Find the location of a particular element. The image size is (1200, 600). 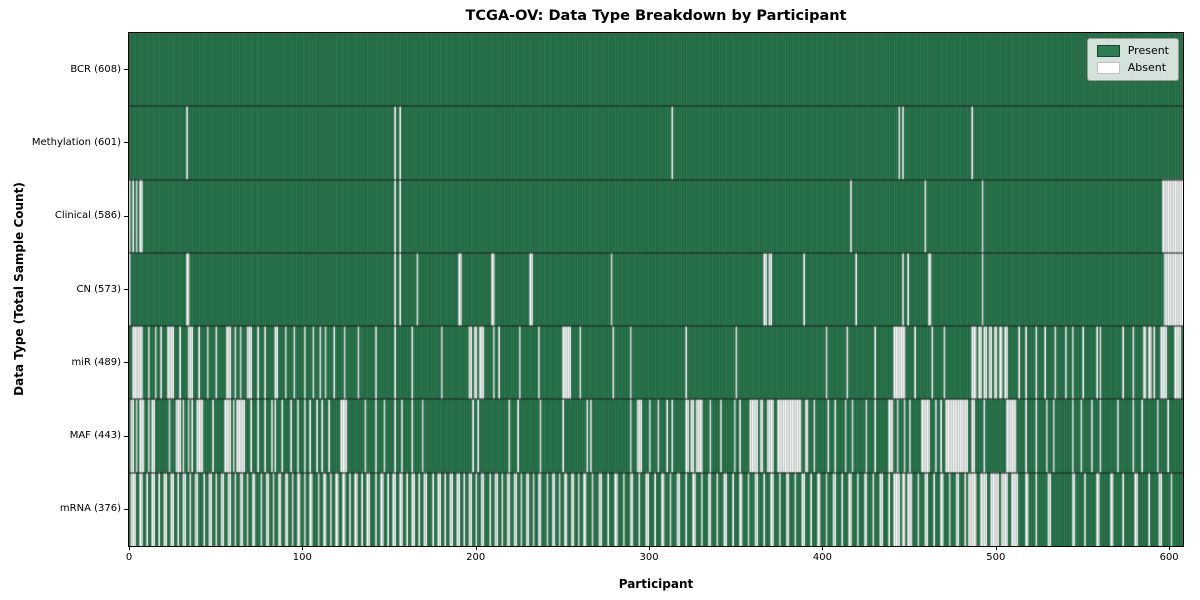

y-tick-label-CN: CN (573) is located at coordinates (98, 289).